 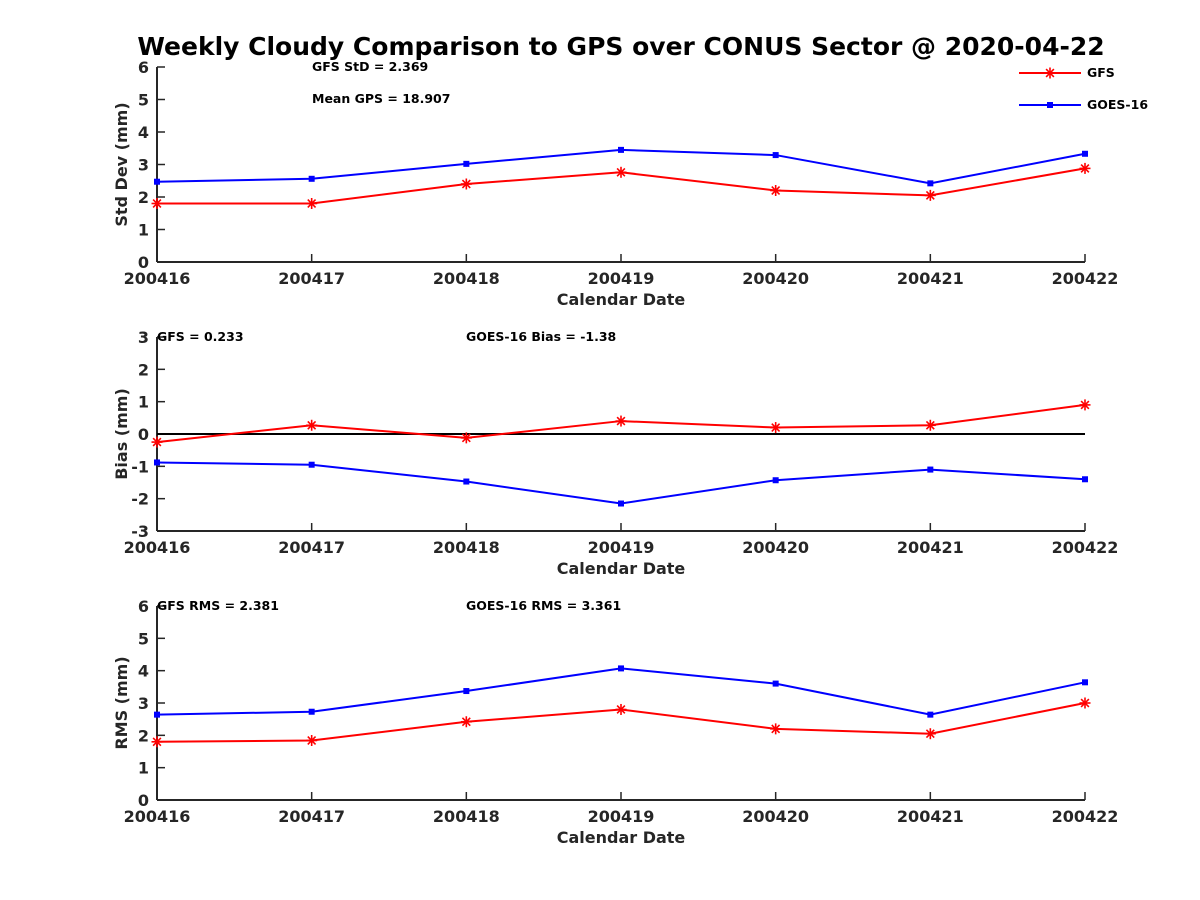 What do you see at coordinates (621, 299) in the screenshot?
I see `x-axis-label: Calendar Date` at bounding box center [621, 299].